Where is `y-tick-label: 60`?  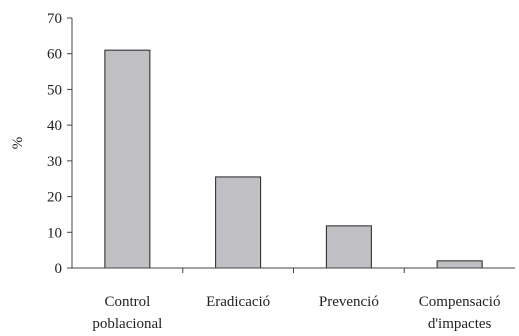
y-tick-label: 60 is located at coordinates (54, 55).